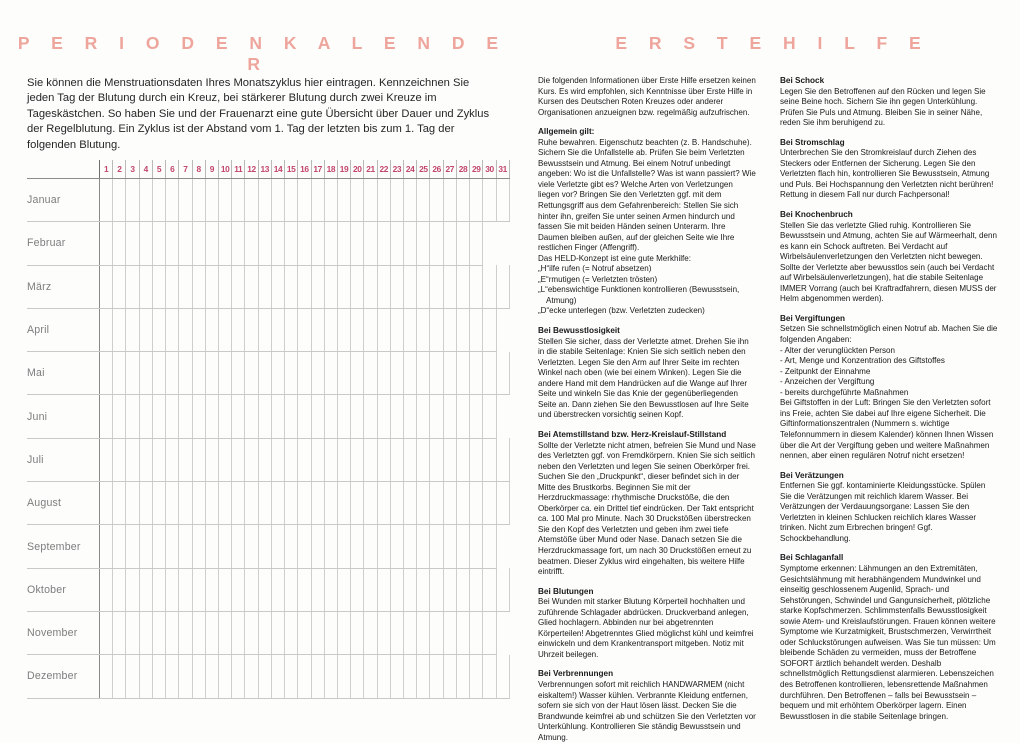  Describe the element at coordinates (317, 287) in the screenshot. I see `day-cell-märz-17` at that location.